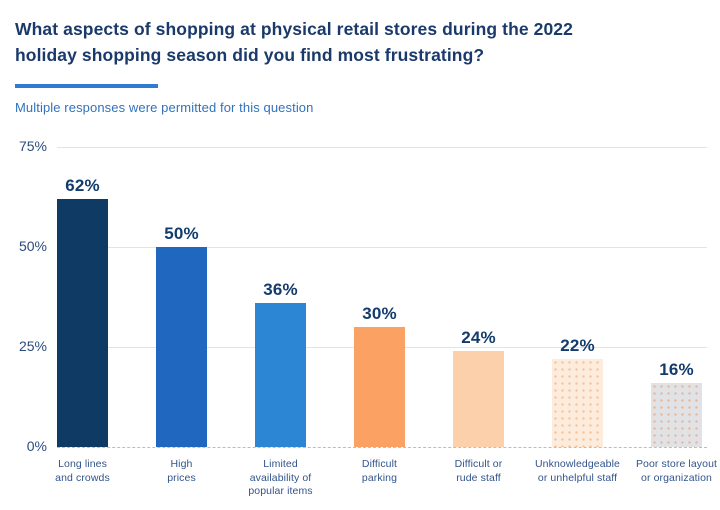  Describe the element at coordinates (676, 471) in the screenshot. I see `bar-category-label: Poor store layout or organization` at that location.